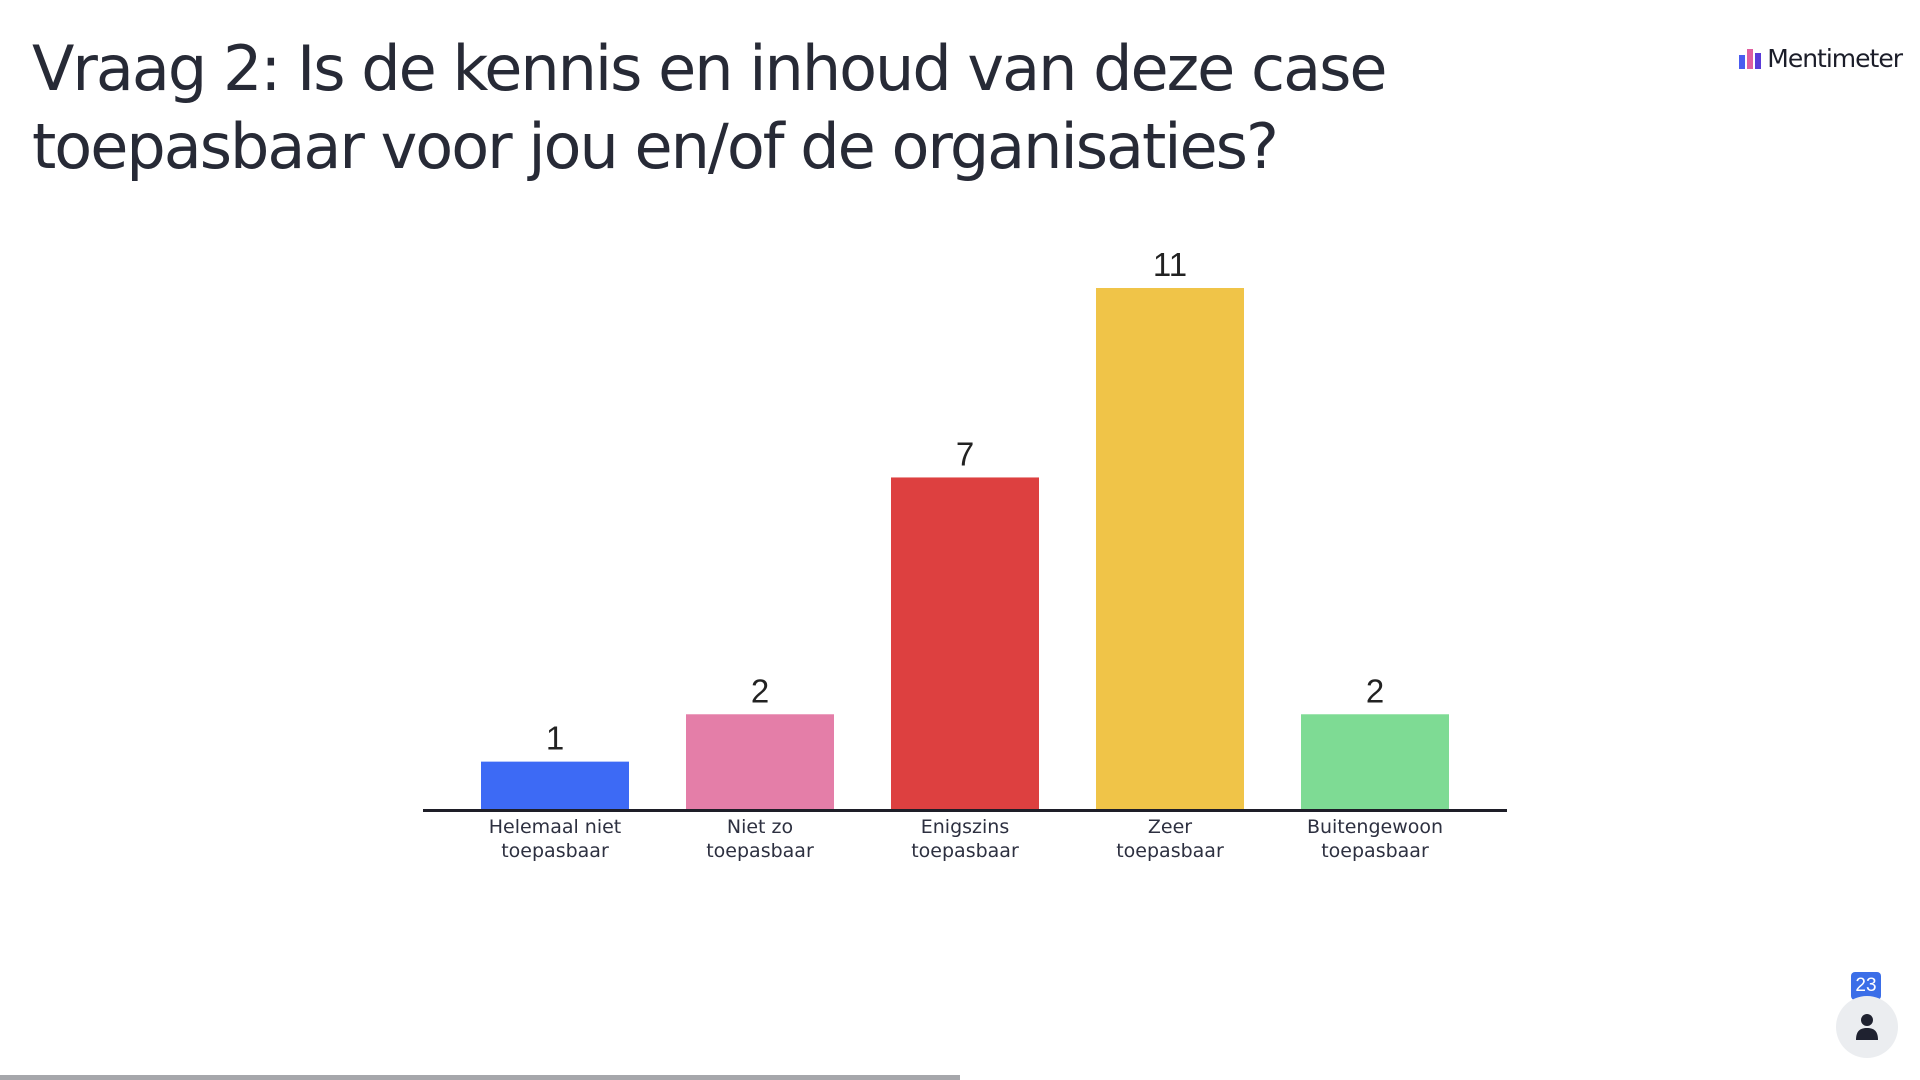  I want to click on person-icon, so click(1867, 1027).